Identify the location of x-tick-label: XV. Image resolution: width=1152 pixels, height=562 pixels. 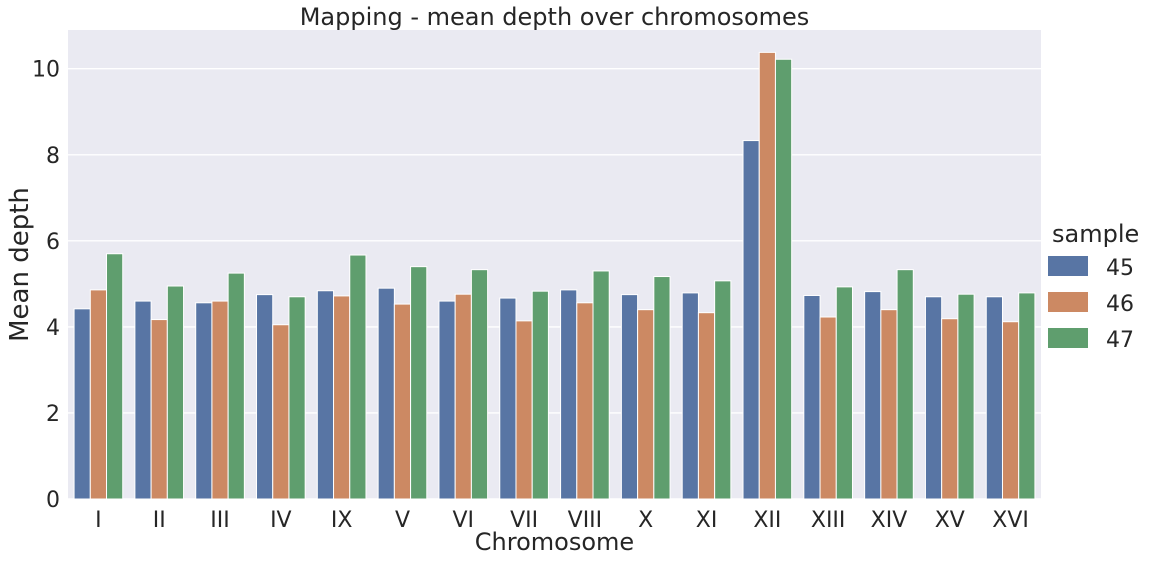
(950, 520).